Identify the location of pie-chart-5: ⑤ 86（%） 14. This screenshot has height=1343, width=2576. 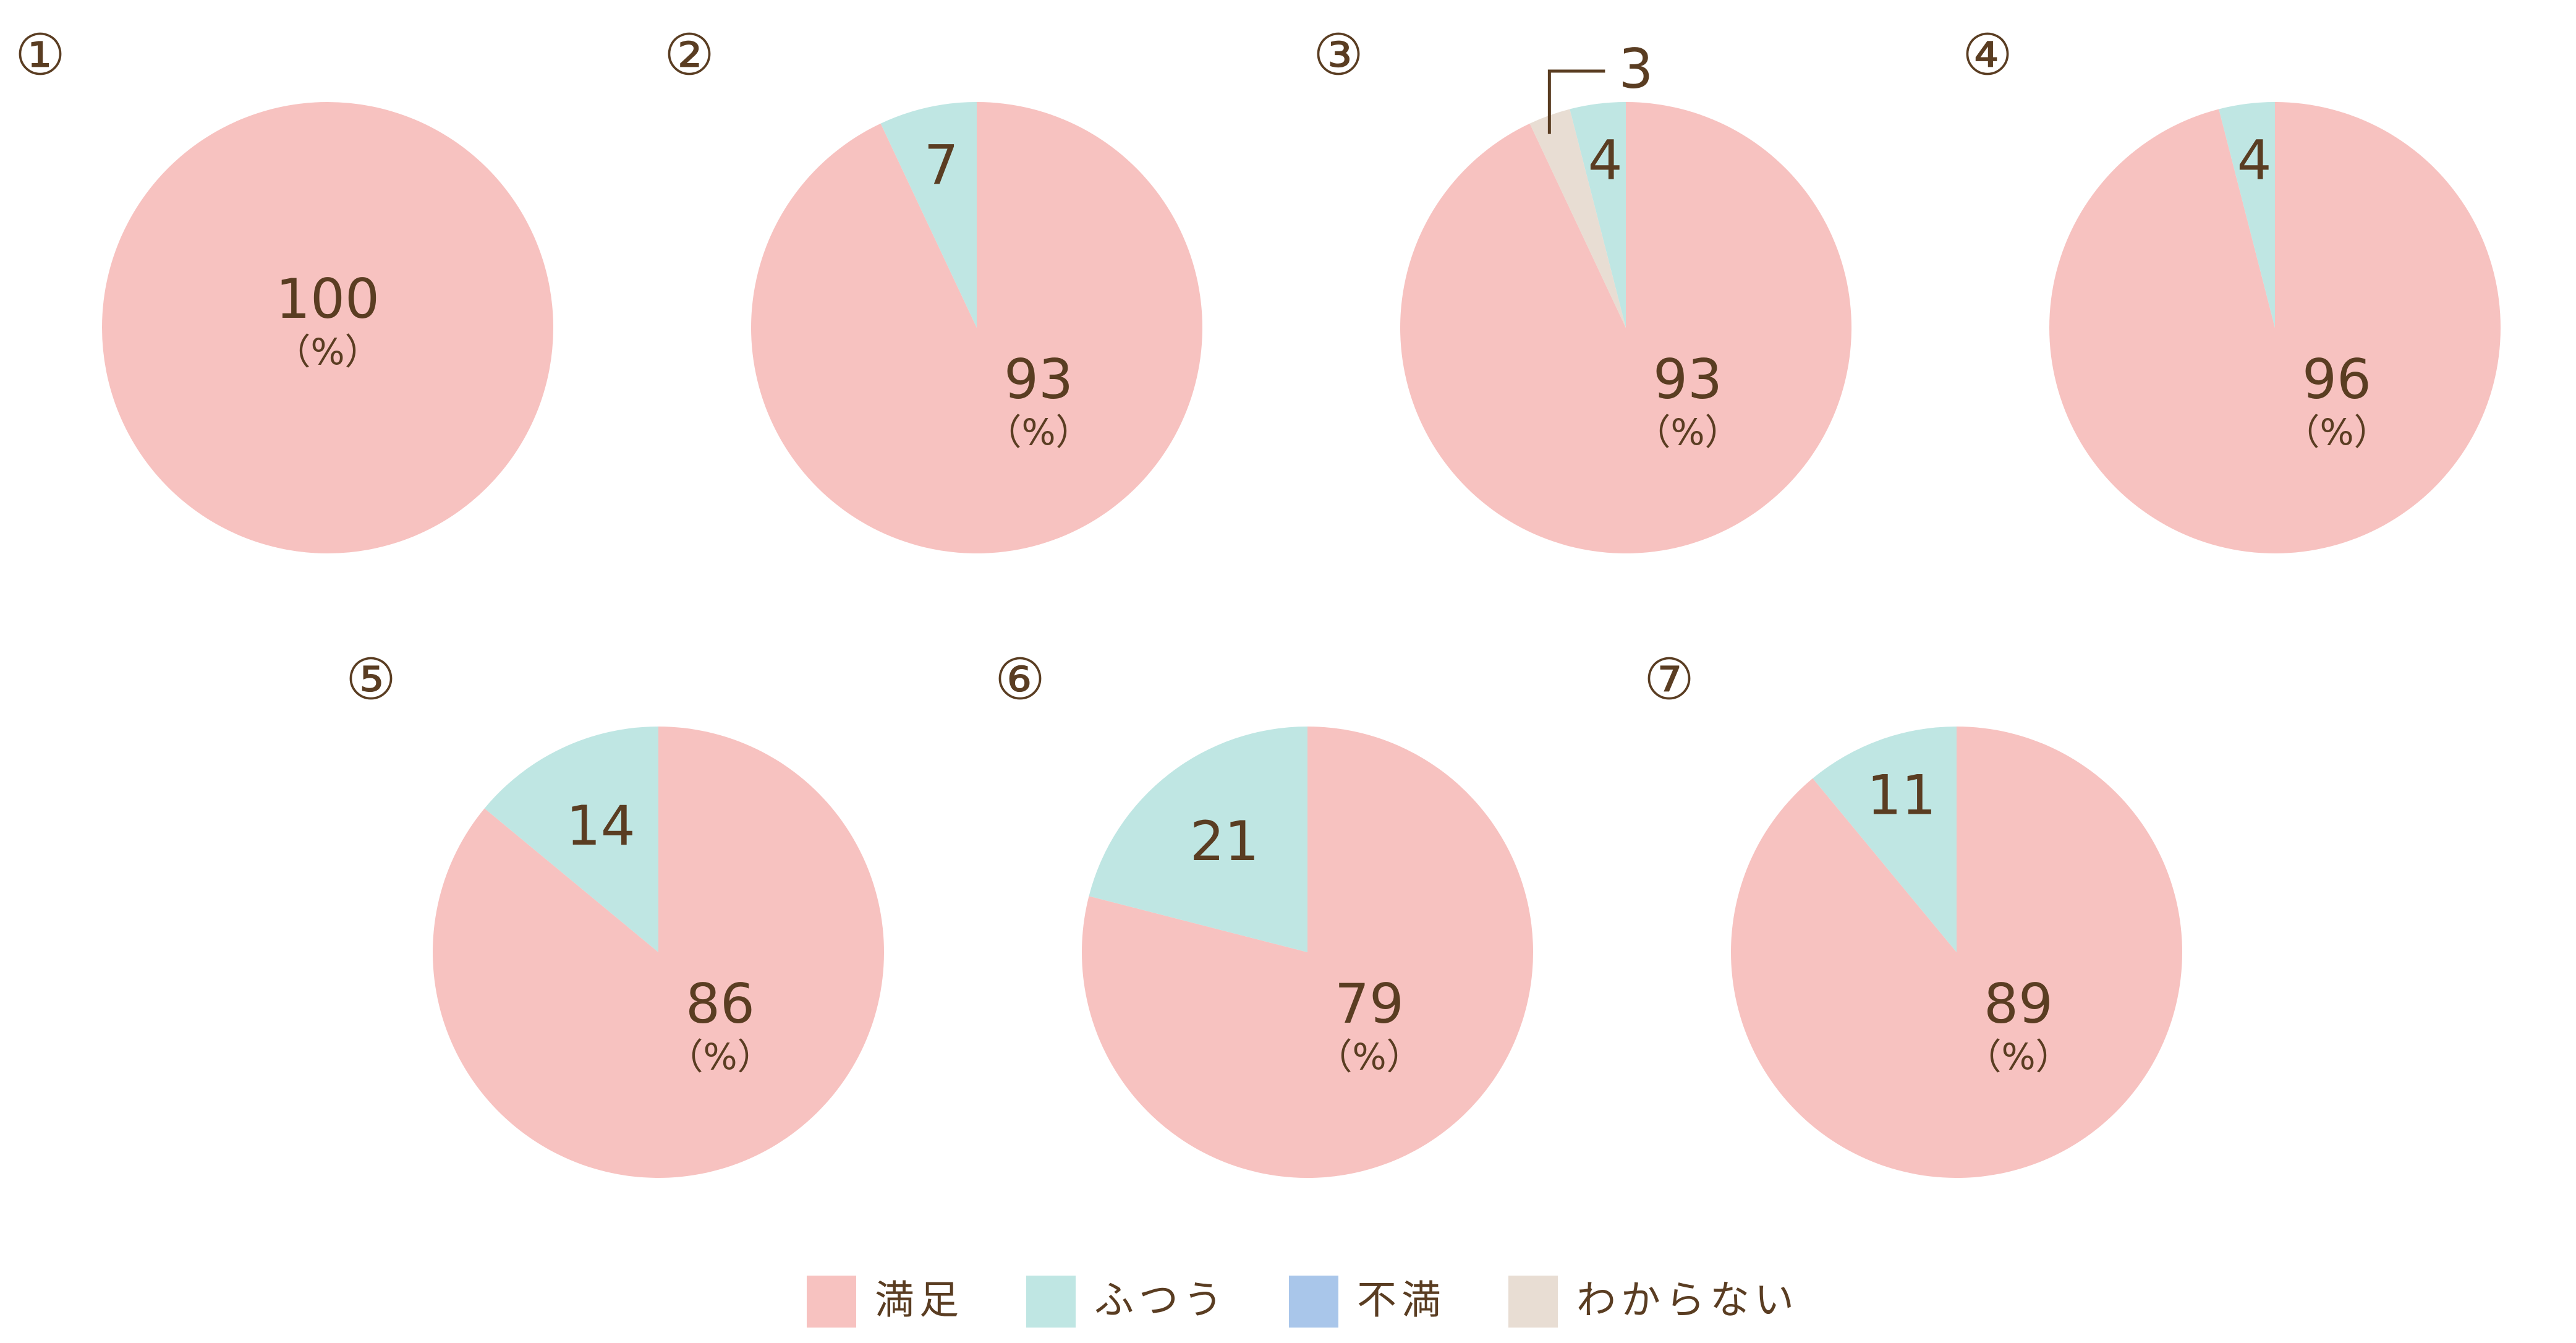
(615, 912).